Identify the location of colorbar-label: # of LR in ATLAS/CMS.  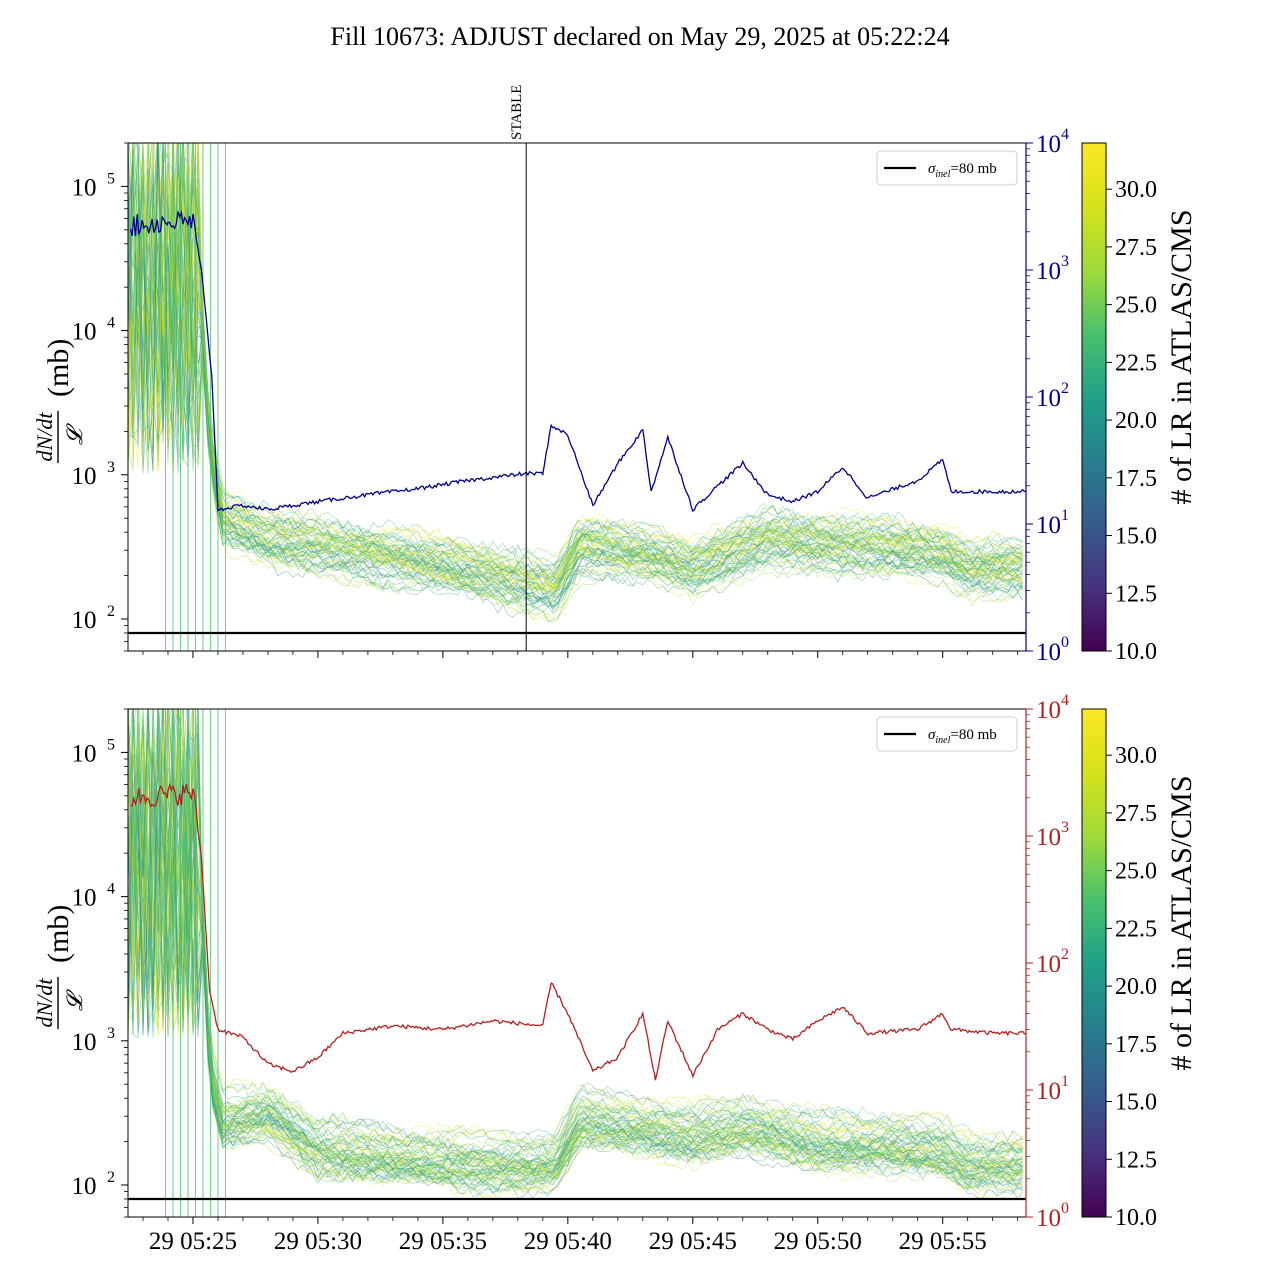
(1181, 922).